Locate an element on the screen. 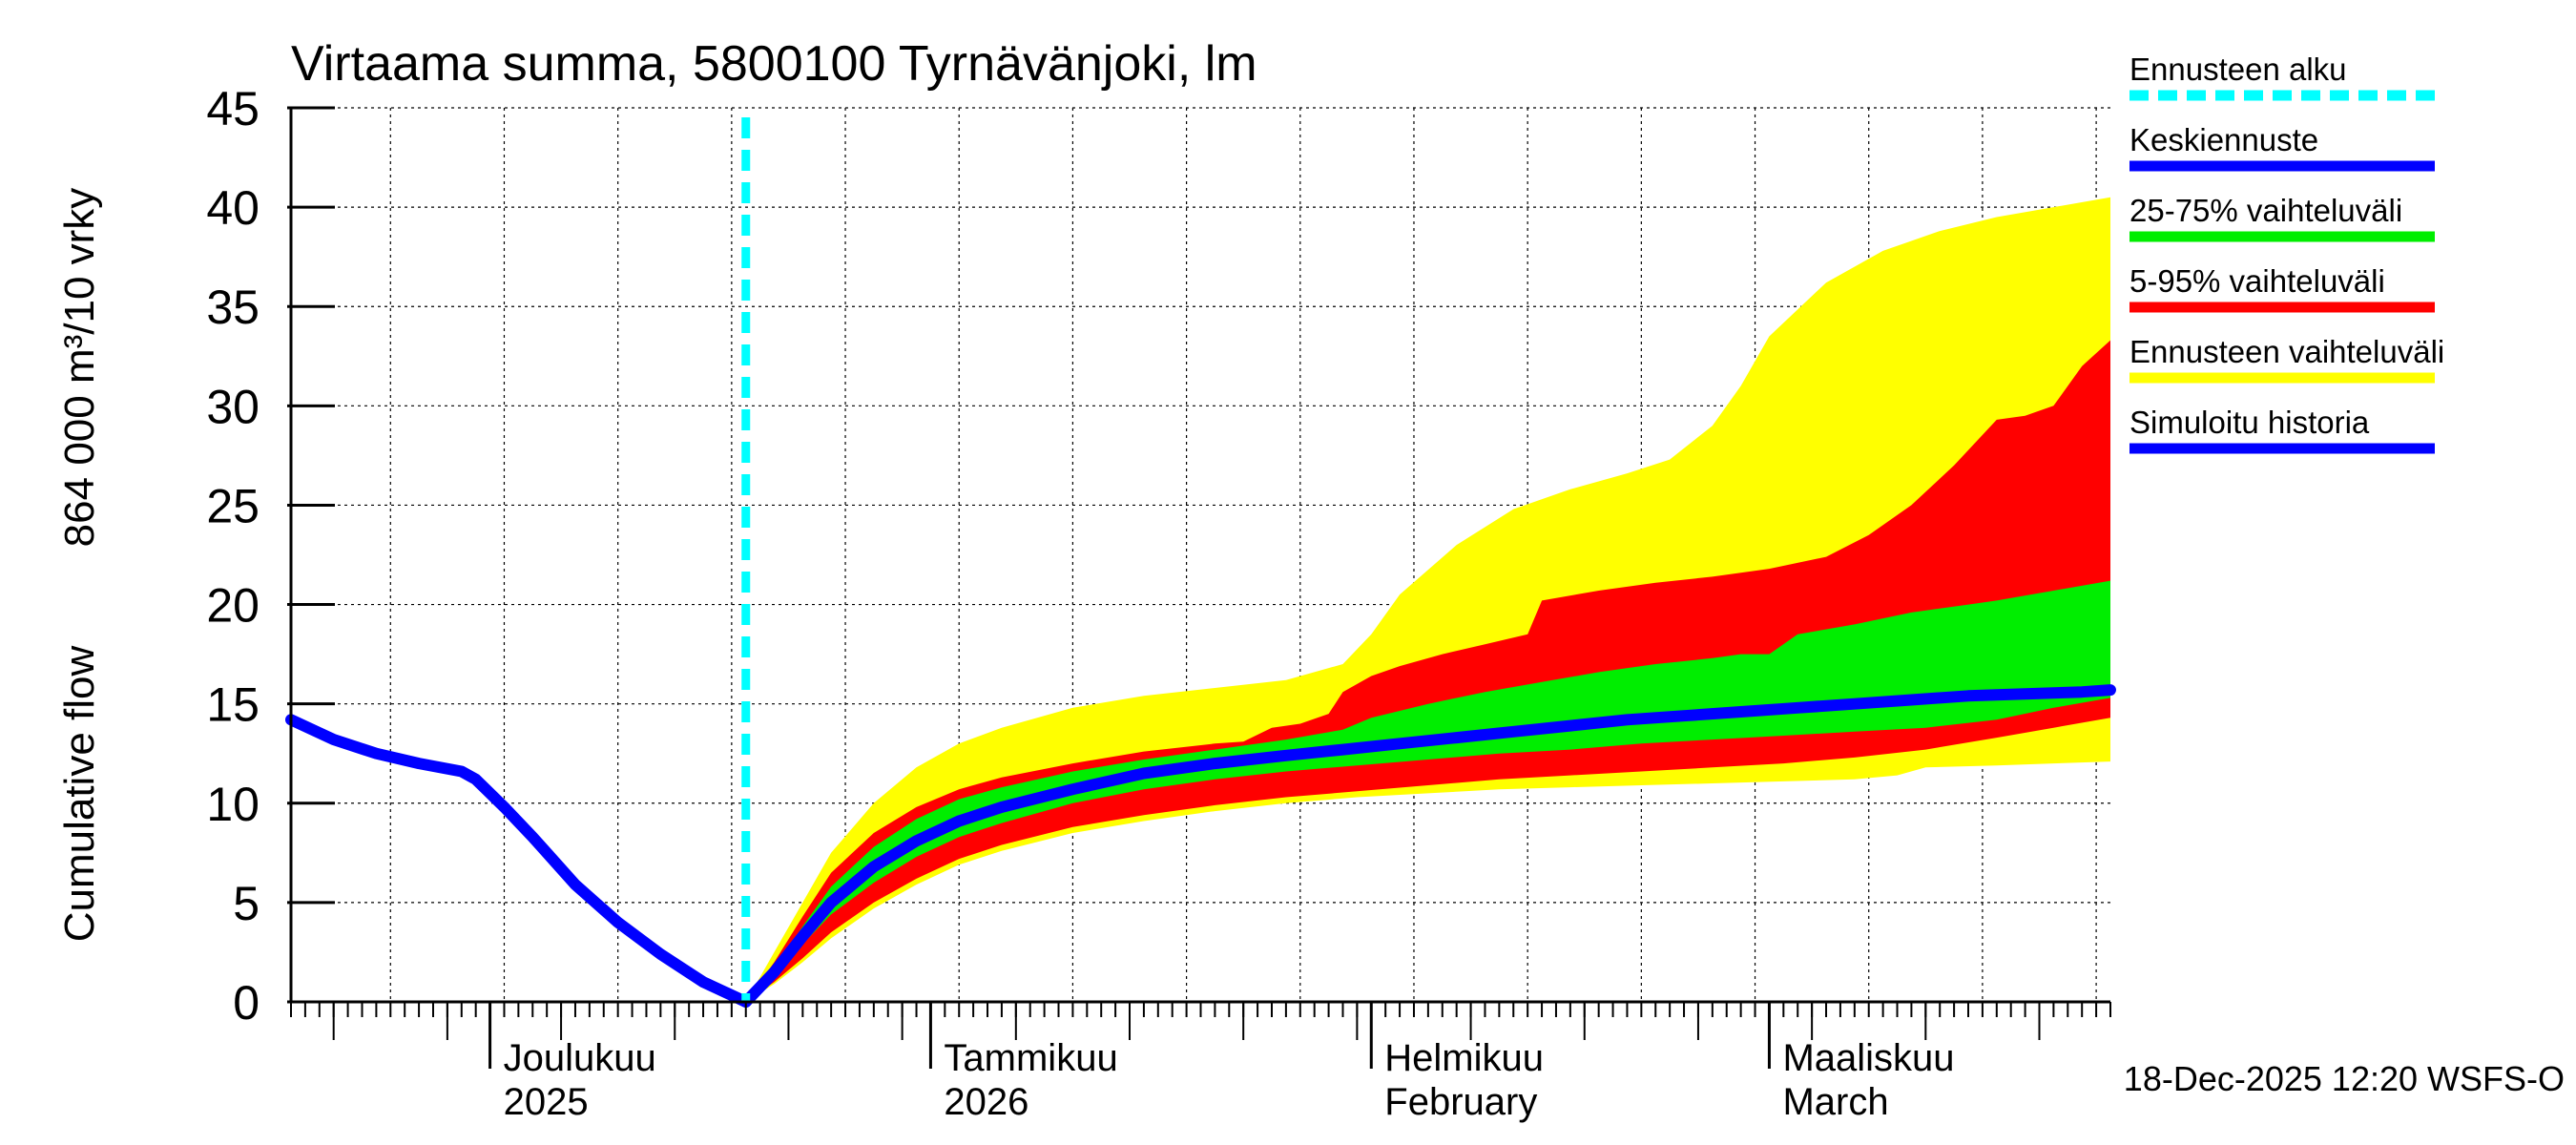 The width and height of the screenshot is (2576, 1145). x-month-sublabel: March is located at coordinates (1835, 1102).